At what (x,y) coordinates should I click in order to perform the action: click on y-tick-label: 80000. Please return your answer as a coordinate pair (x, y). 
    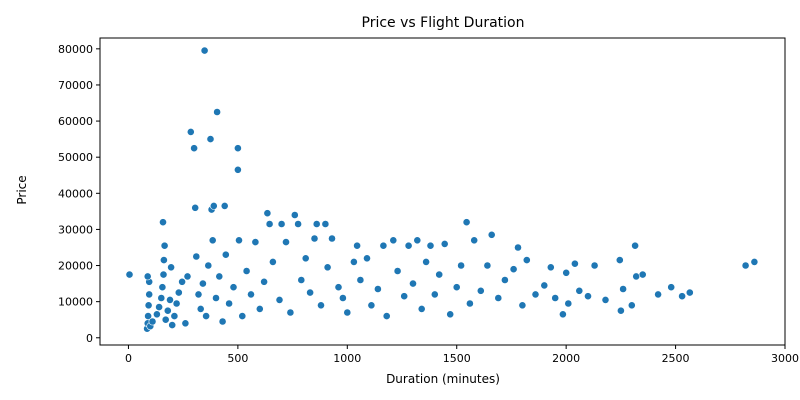
    Looking at the image, I should click on (75, 49).